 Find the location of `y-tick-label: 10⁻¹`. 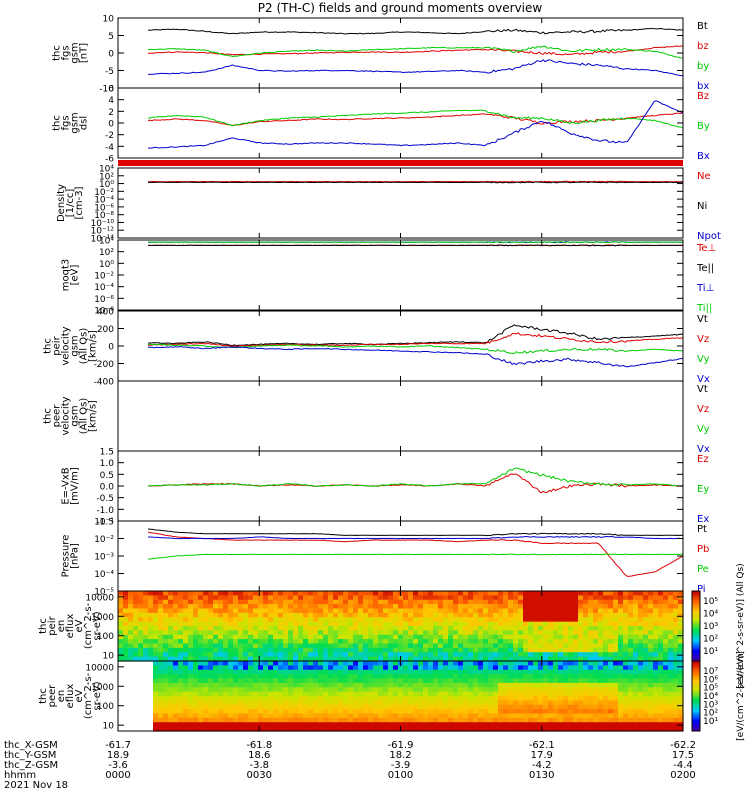

y-tick-label: 10⁻¹ is located at coordinates (104, 523).